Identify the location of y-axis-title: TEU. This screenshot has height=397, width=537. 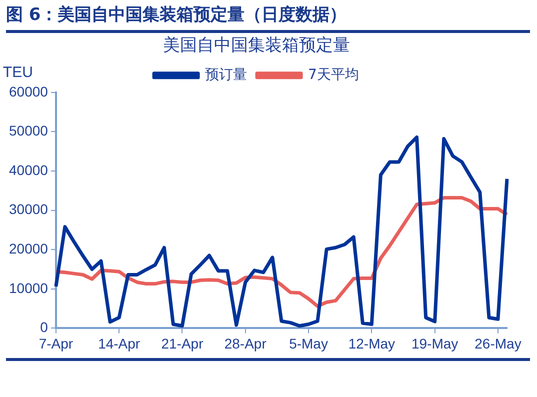
(17, 73).